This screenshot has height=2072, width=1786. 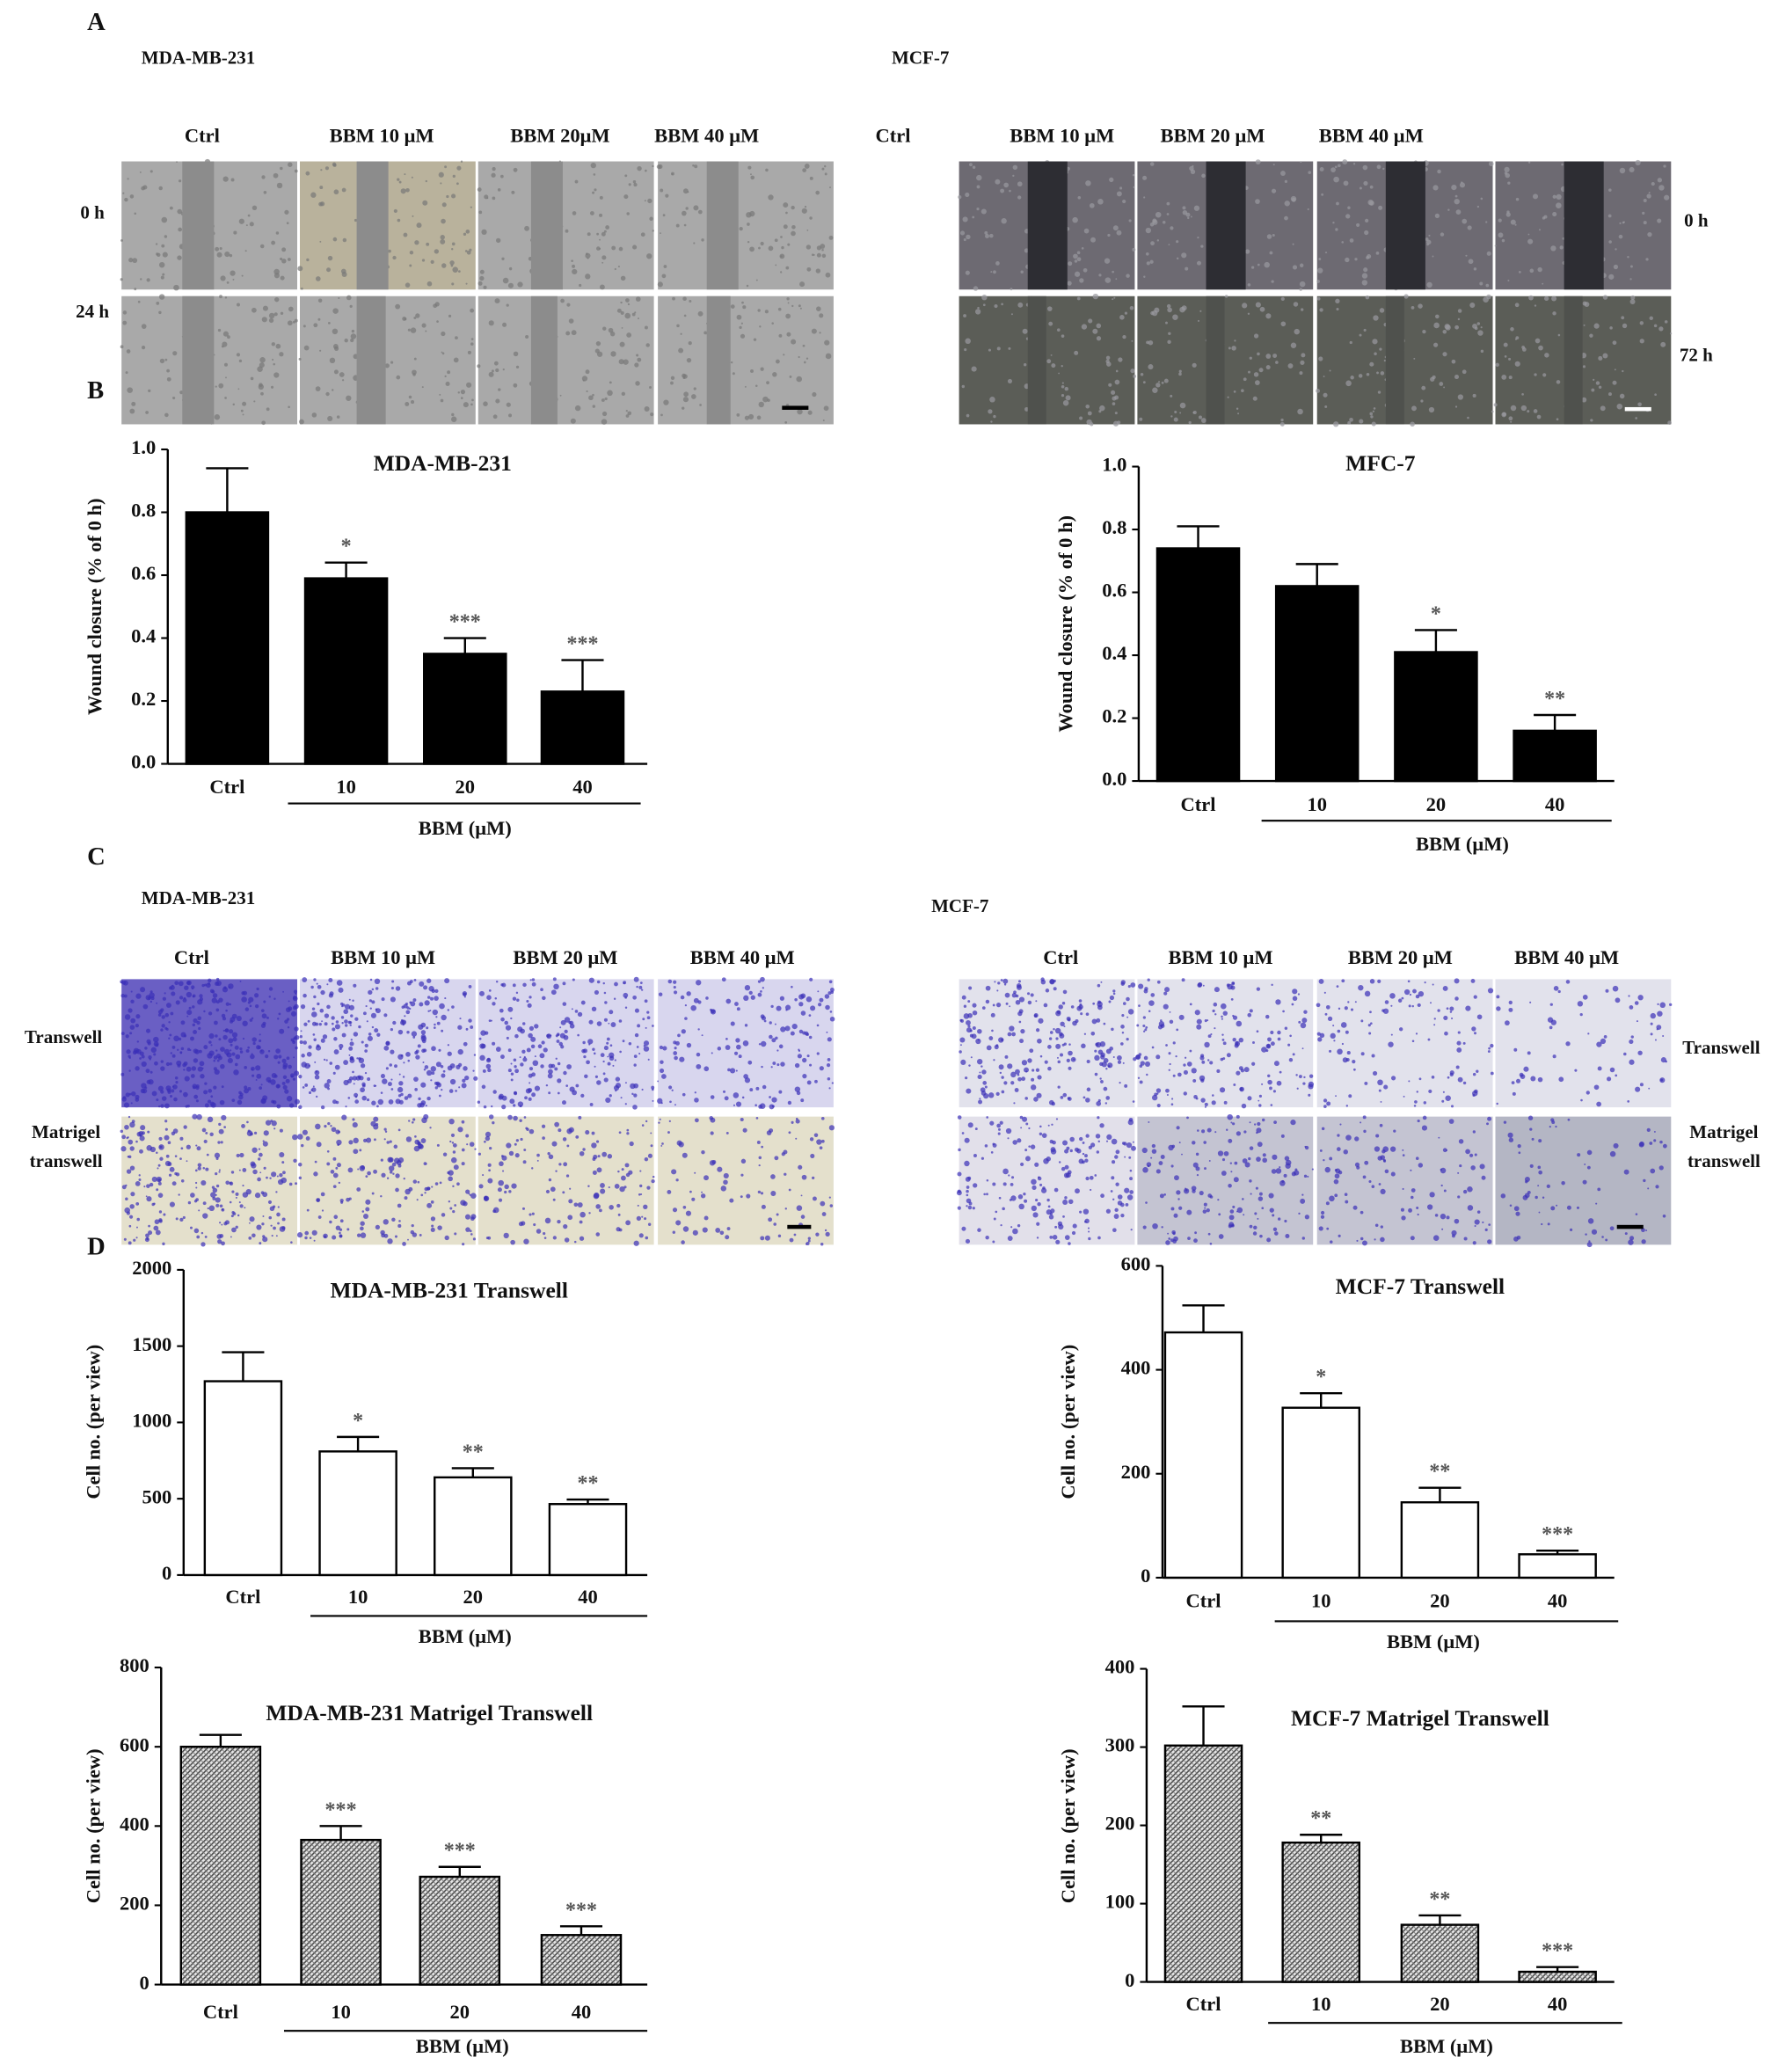 What do you see at coordinates (460, 2012) in the screenshot?
I see `x-tick-label: 20` at bounding box center [460, 2012].